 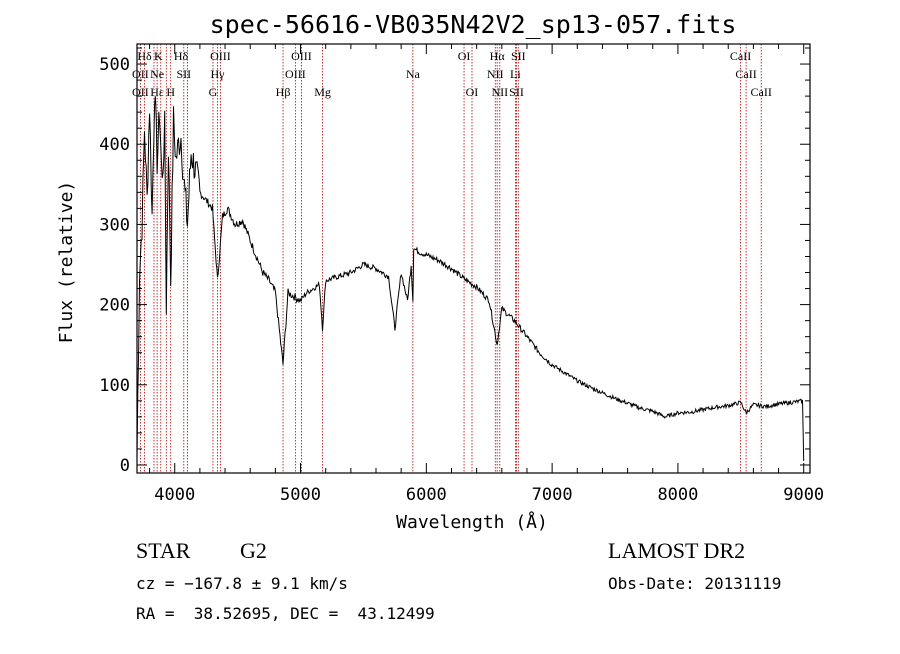 What do you see at coordinates (472, 522) in the screenshot?
I see `x-axis-label: Wavelength (Å)` at bounding box center [472, 522].